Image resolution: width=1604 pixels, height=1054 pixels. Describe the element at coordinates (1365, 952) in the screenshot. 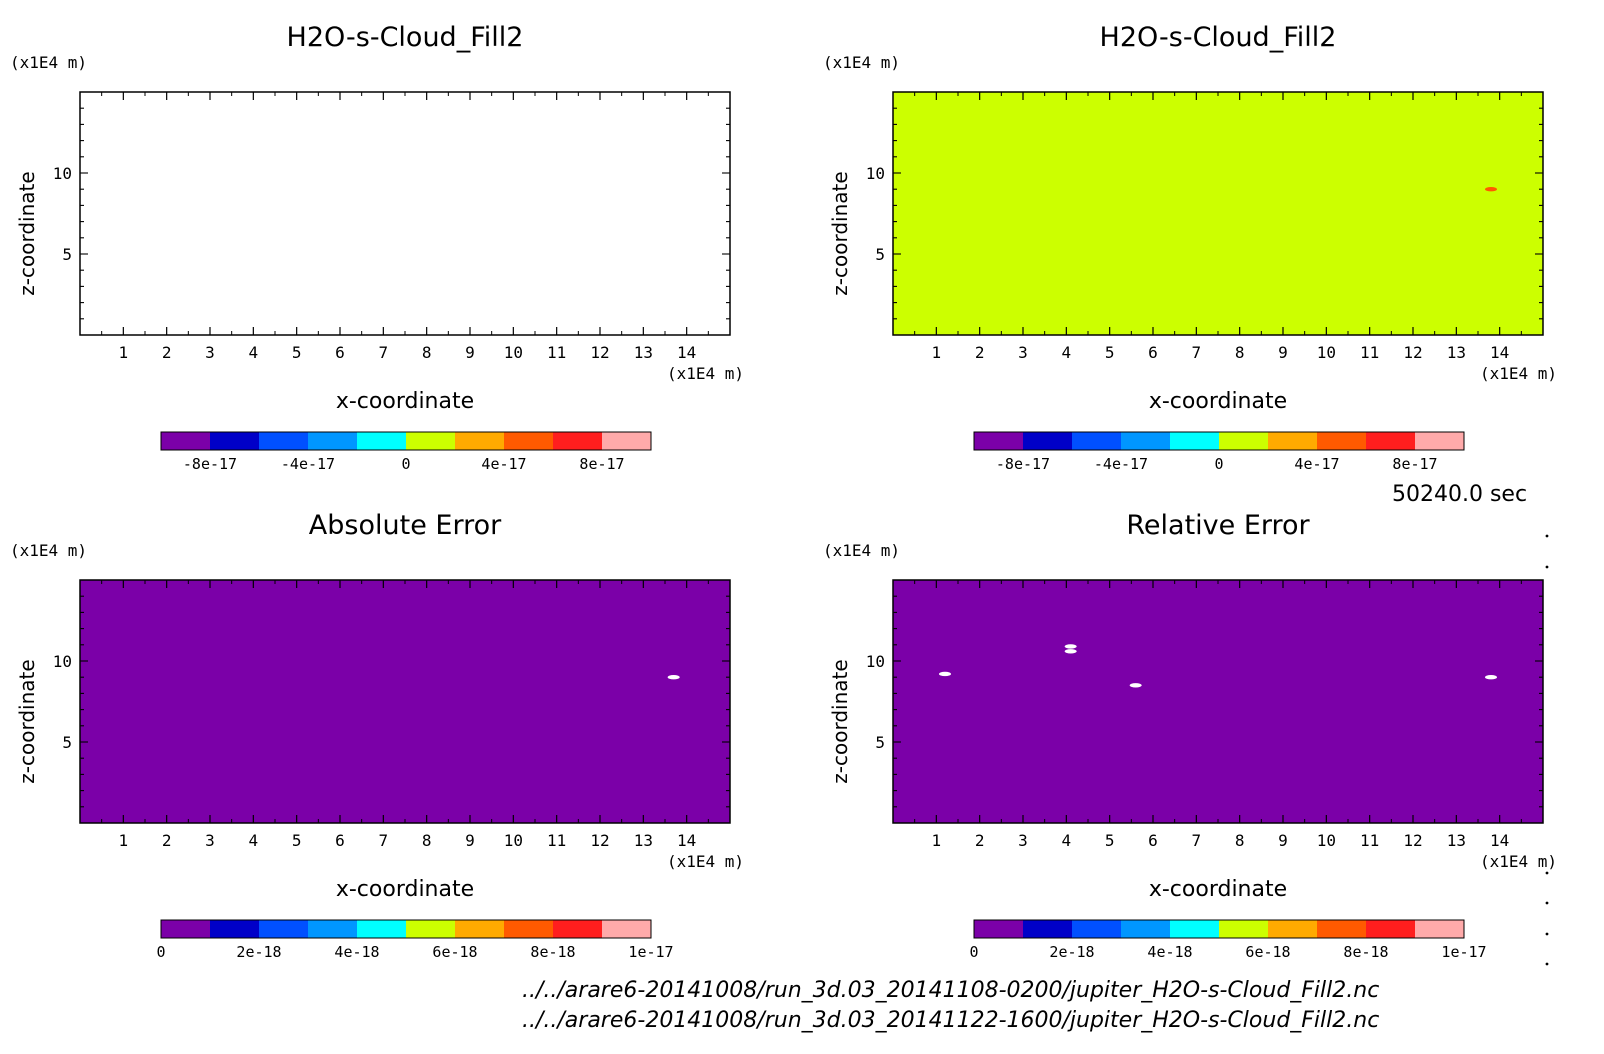

I see `colorbar-tick-label: 8e-18` at that location.